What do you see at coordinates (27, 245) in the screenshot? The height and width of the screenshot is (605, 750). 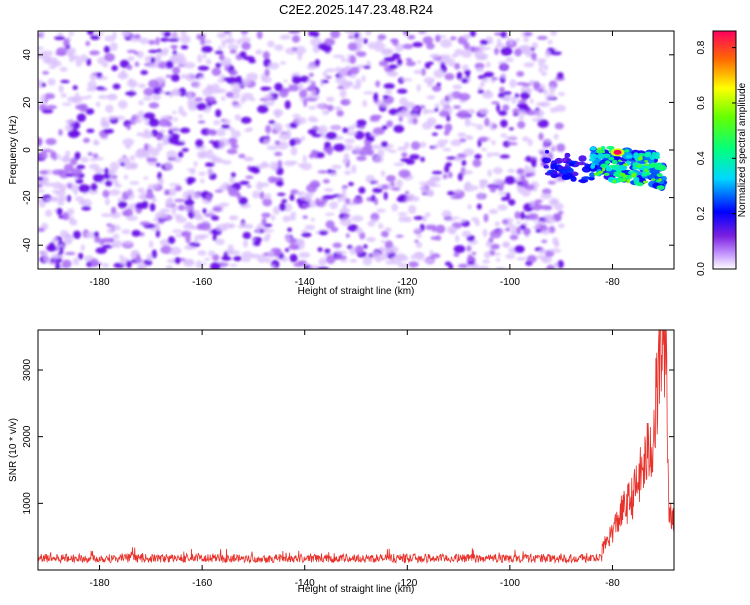 I see `y-tick-label: -40` at bounding box center [27, 245].